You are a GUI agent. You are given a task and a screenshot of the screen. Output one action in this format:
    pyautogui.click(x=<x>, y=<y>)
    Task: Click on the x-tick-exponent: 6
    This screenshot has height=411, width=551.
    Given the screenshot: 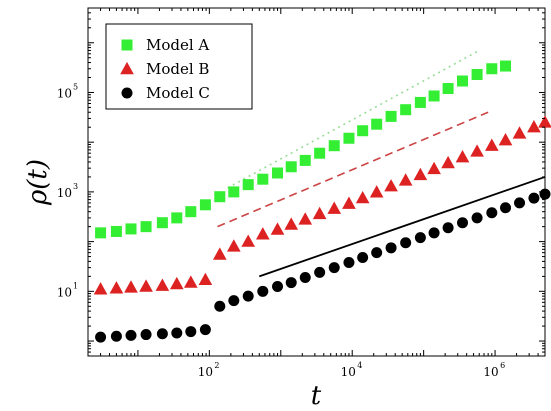 What is the action you would take?
    pyautogui.click(x=502, y=365)
    